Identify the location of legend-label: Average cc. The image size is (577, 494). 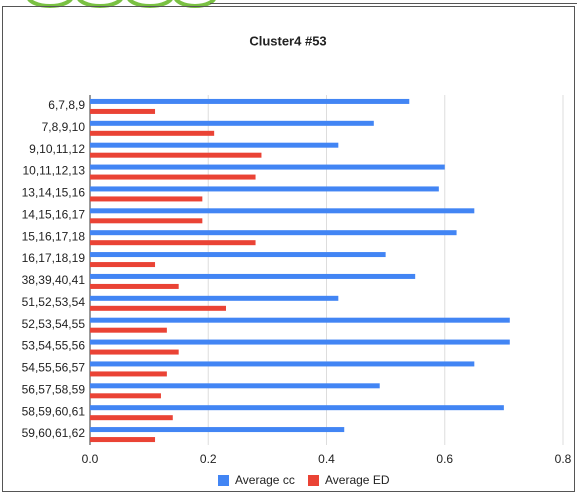
(265, 480).